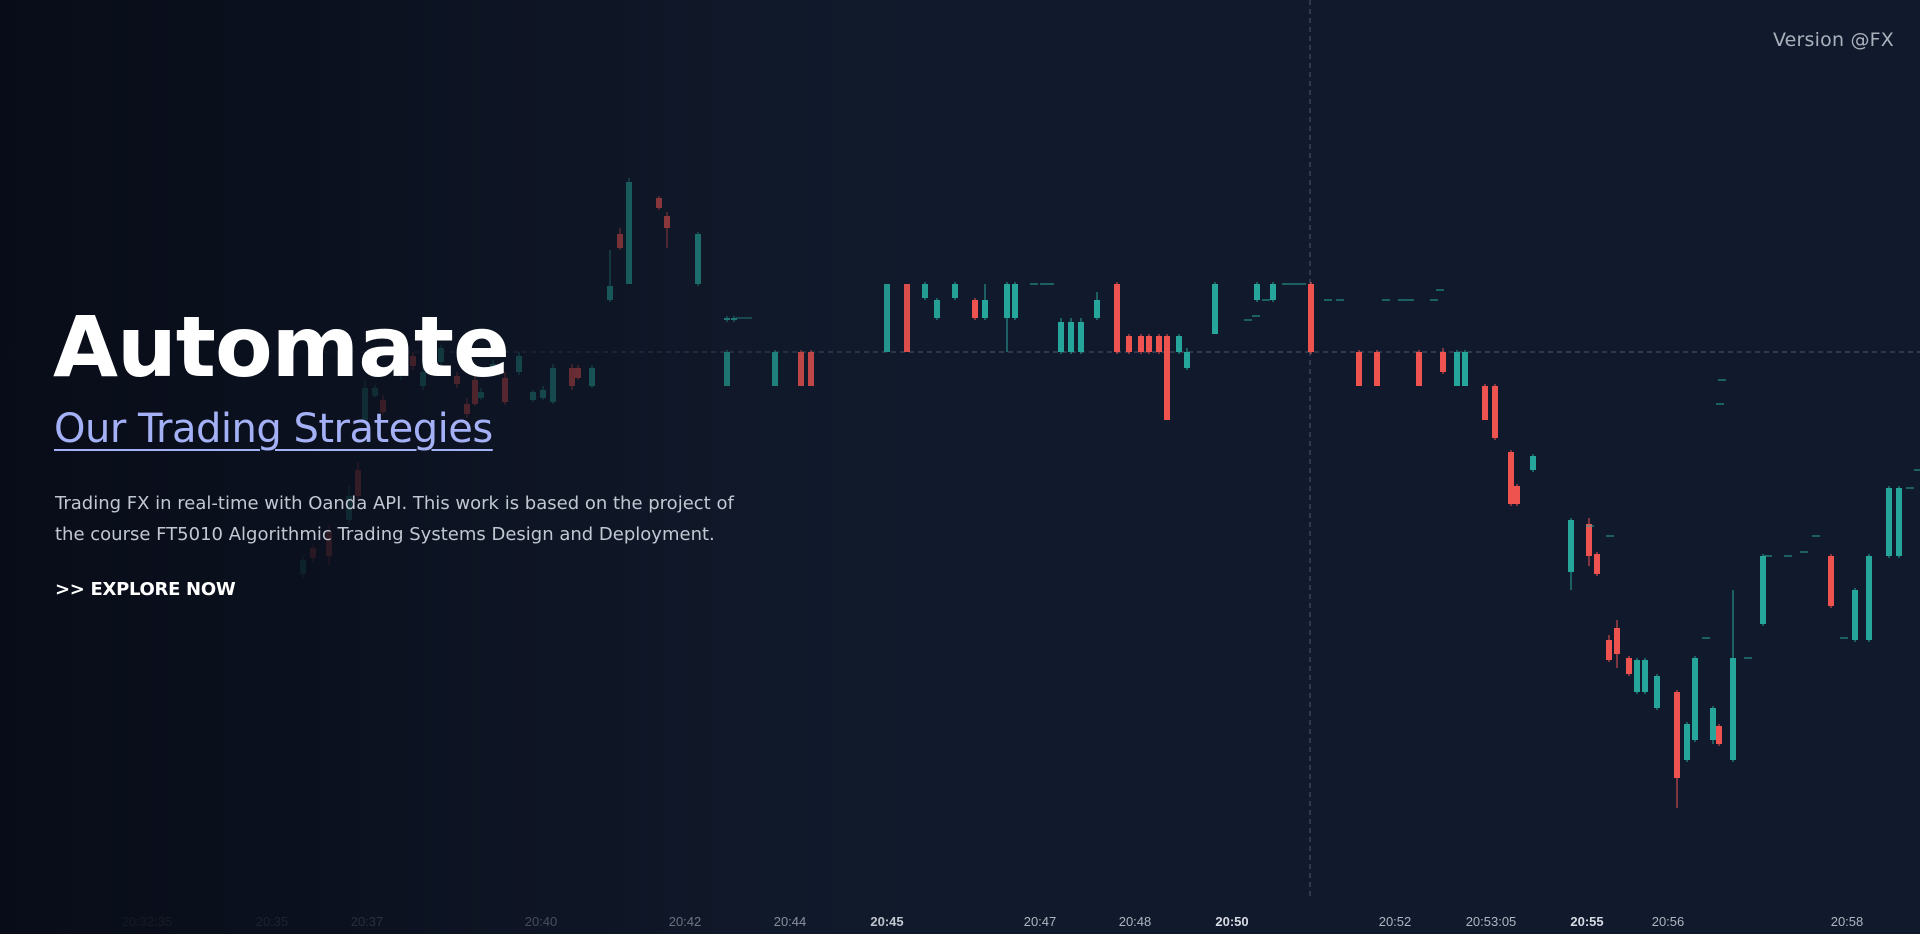 The image size is (1920, 934). Describe the element at coordinates (685, 921) in the screenshot. I see `time-axis-tick-label: 20:42` at that location.